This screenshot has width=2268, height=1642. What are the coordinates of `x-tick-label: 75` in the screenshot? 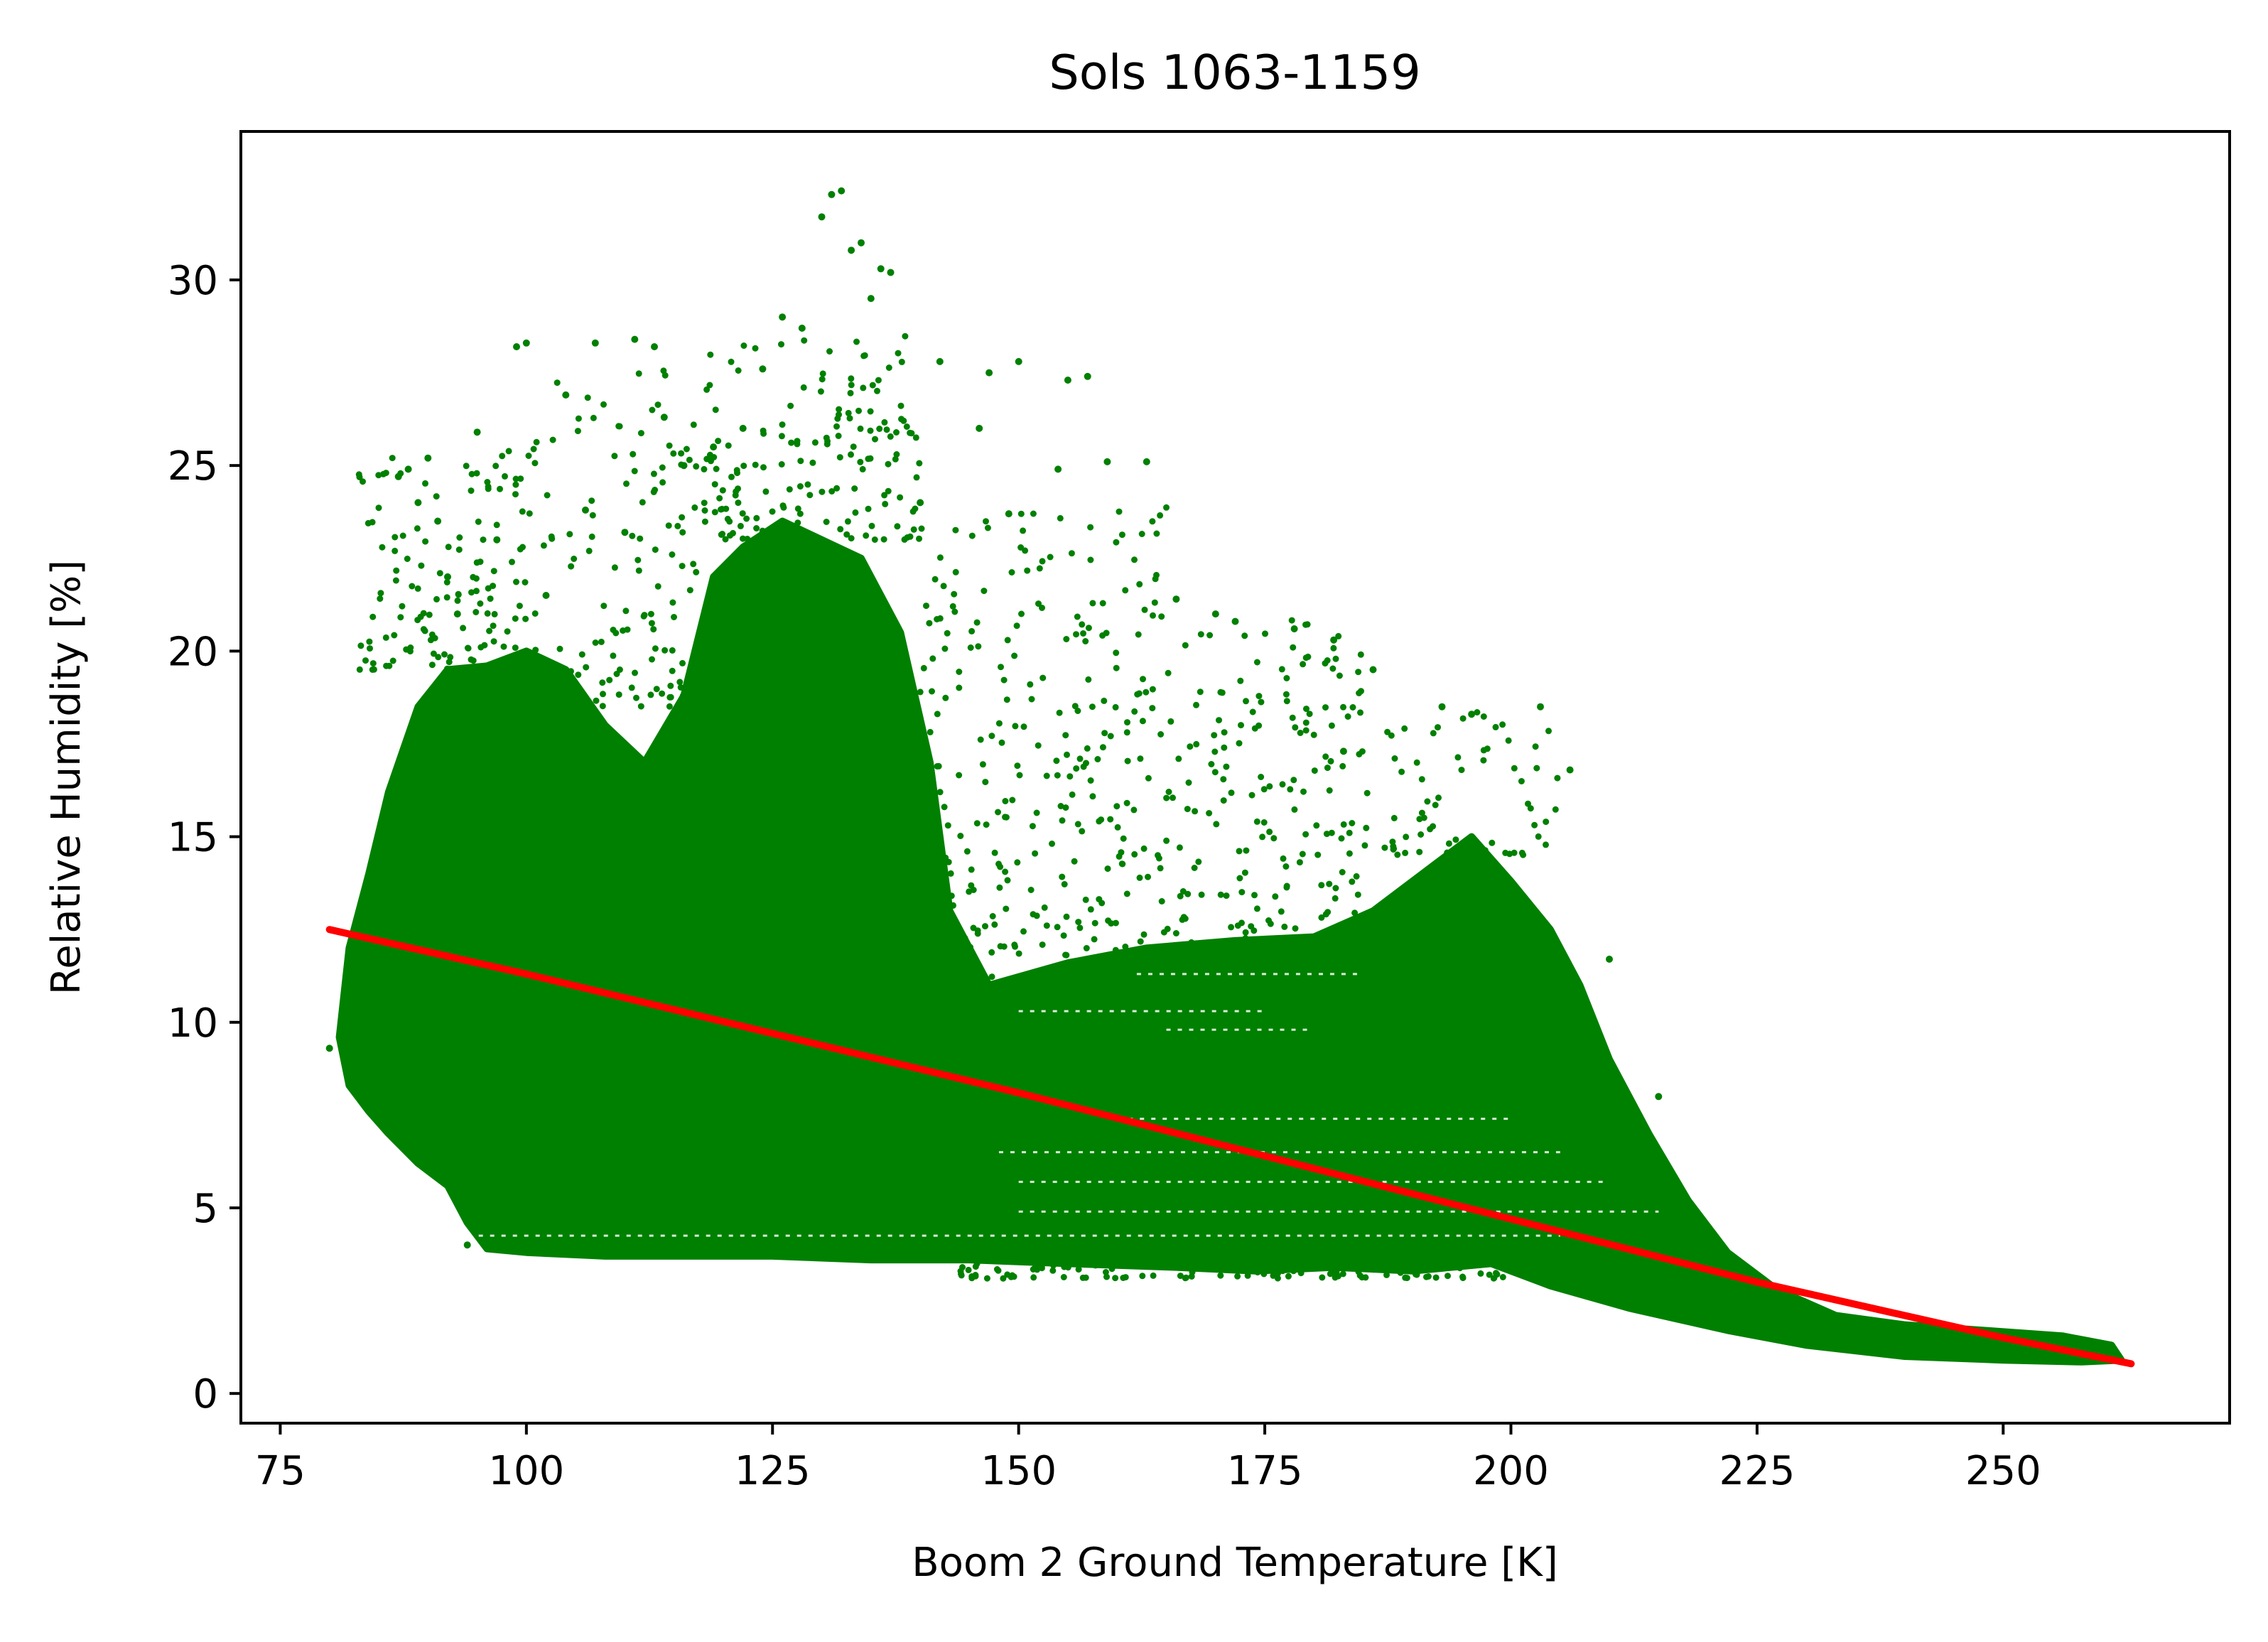 It's located at (280, 1471).